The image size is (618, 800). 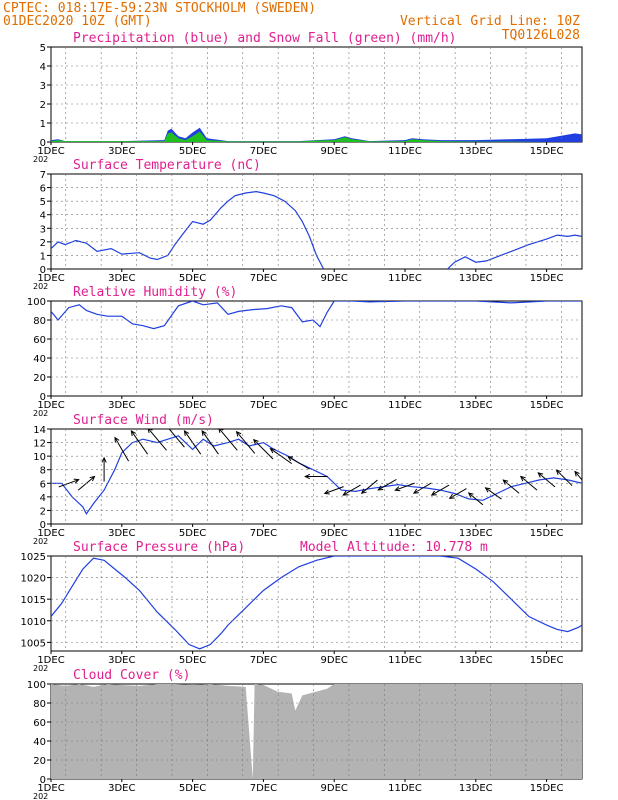 I want to click on y-tick-label: 60, so click(x=39, y=723).